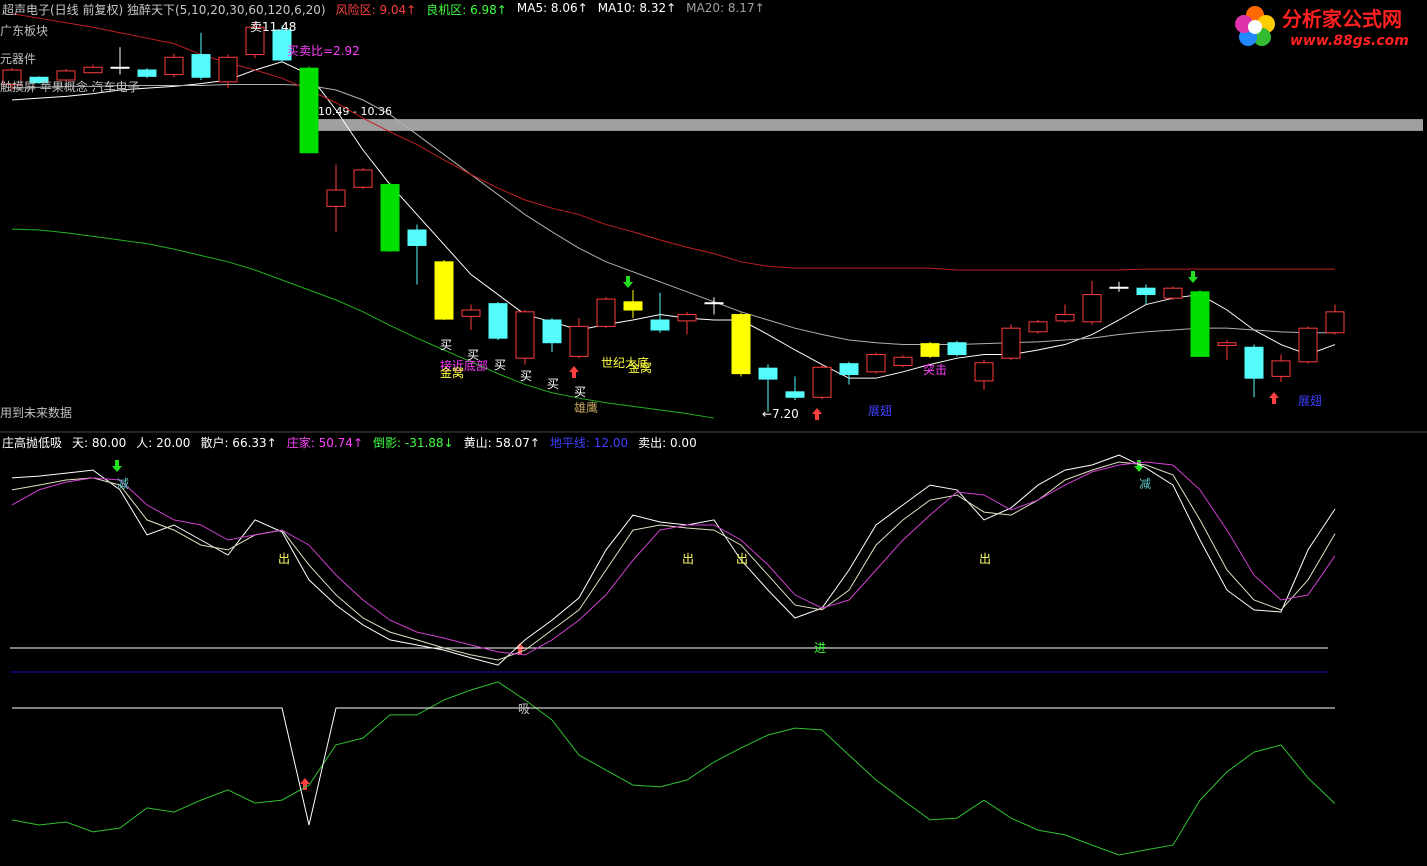 This screenshot has width=1427, height=866. What do you see at coordinates (413, 443) in the screenshot?
I see `header-item: 倒影: -31.88↓` at bounding box center [413, 443].